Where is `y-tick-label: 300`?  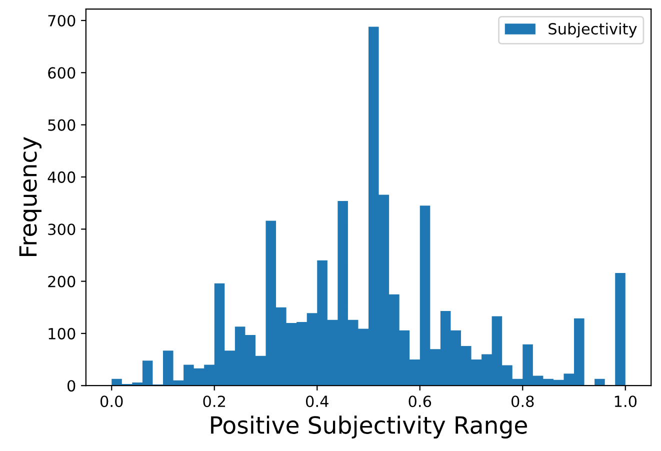
y-tick-label: 300 is located at coordinates (62, 230).